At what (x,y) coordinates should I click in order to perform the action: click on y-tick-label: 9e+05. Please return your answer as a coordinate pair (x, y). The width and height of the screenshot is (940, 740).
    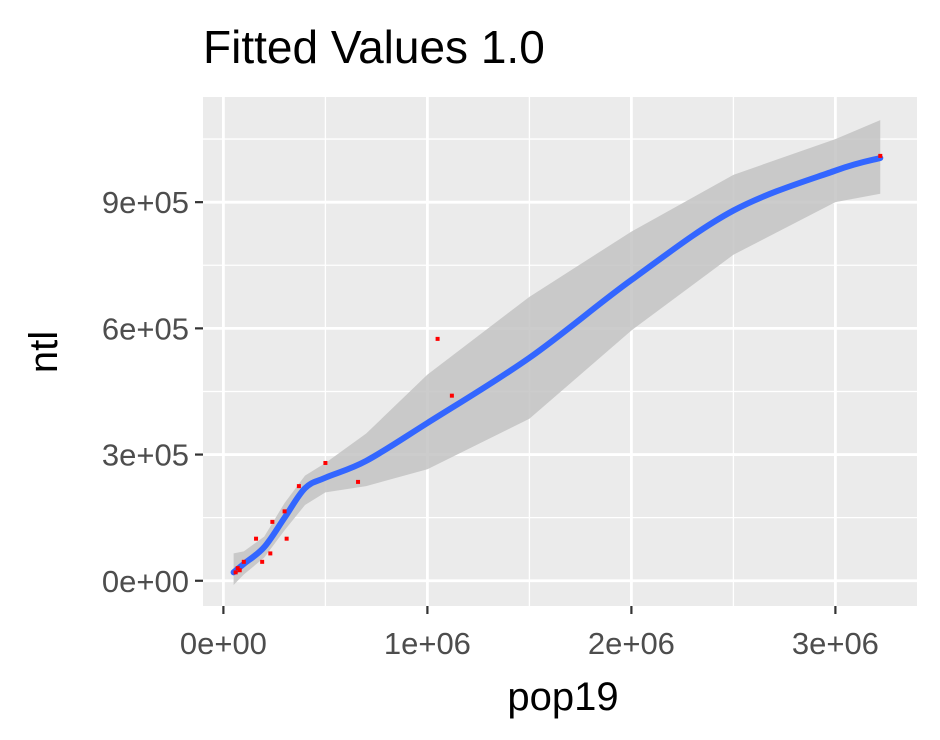
    Looking at the image, I should click on (145, 202).